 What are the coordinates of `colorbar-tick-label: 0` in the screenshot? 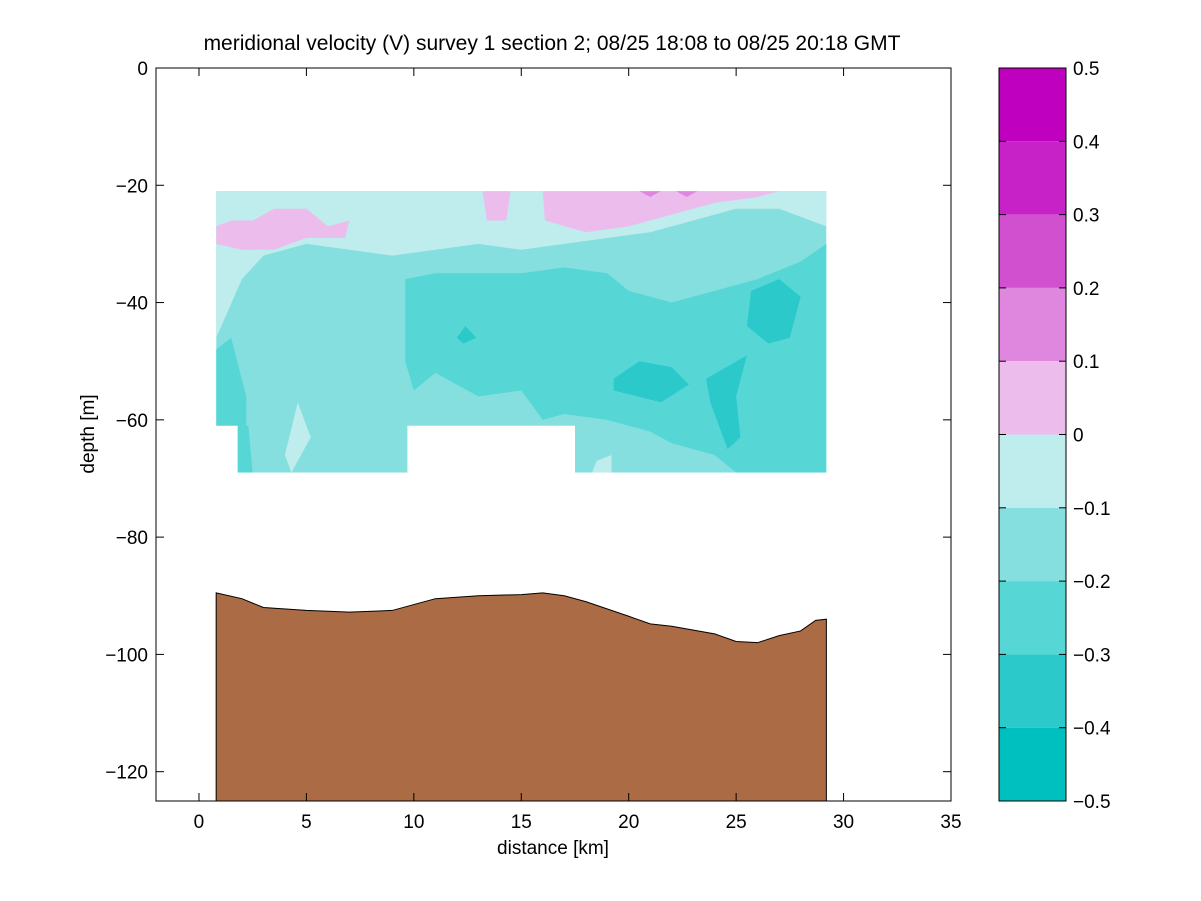 It's located at (1078, 436).